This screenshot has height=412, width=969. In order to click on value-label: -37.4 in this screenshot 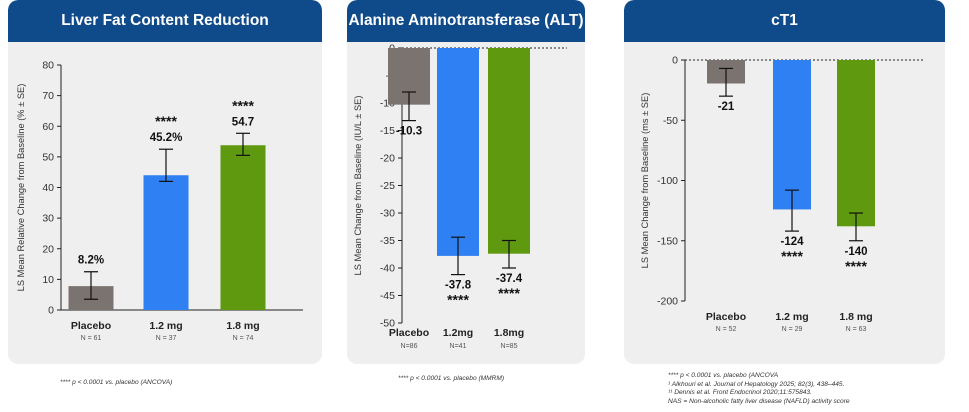, I will do `click(509, 279)`.